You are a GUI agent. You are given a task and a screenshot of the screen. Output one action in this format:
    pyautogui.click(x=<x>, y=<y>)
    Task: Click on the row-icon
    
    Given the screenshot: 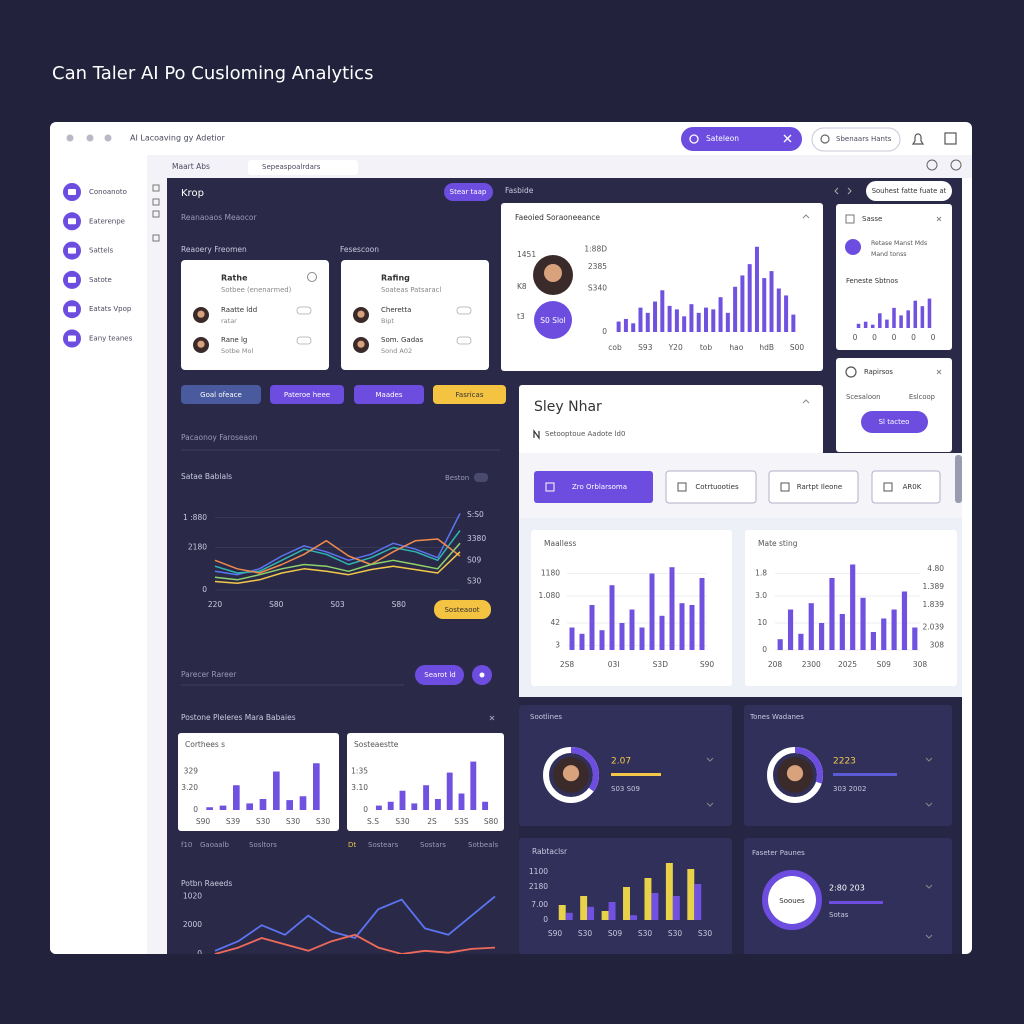 What is the action you would take?
    pyautogui.click(x=464, y=310)
    